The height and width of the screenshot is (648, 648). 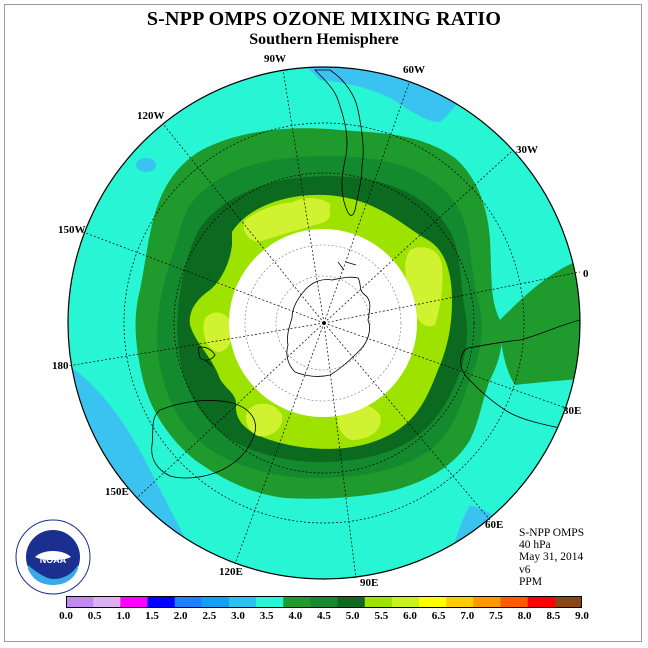 What do you see at coordinates (552, 533) in the screenshot?
I see `info-instrument: S-NPP OMPS` at bounding box center [552, 533].